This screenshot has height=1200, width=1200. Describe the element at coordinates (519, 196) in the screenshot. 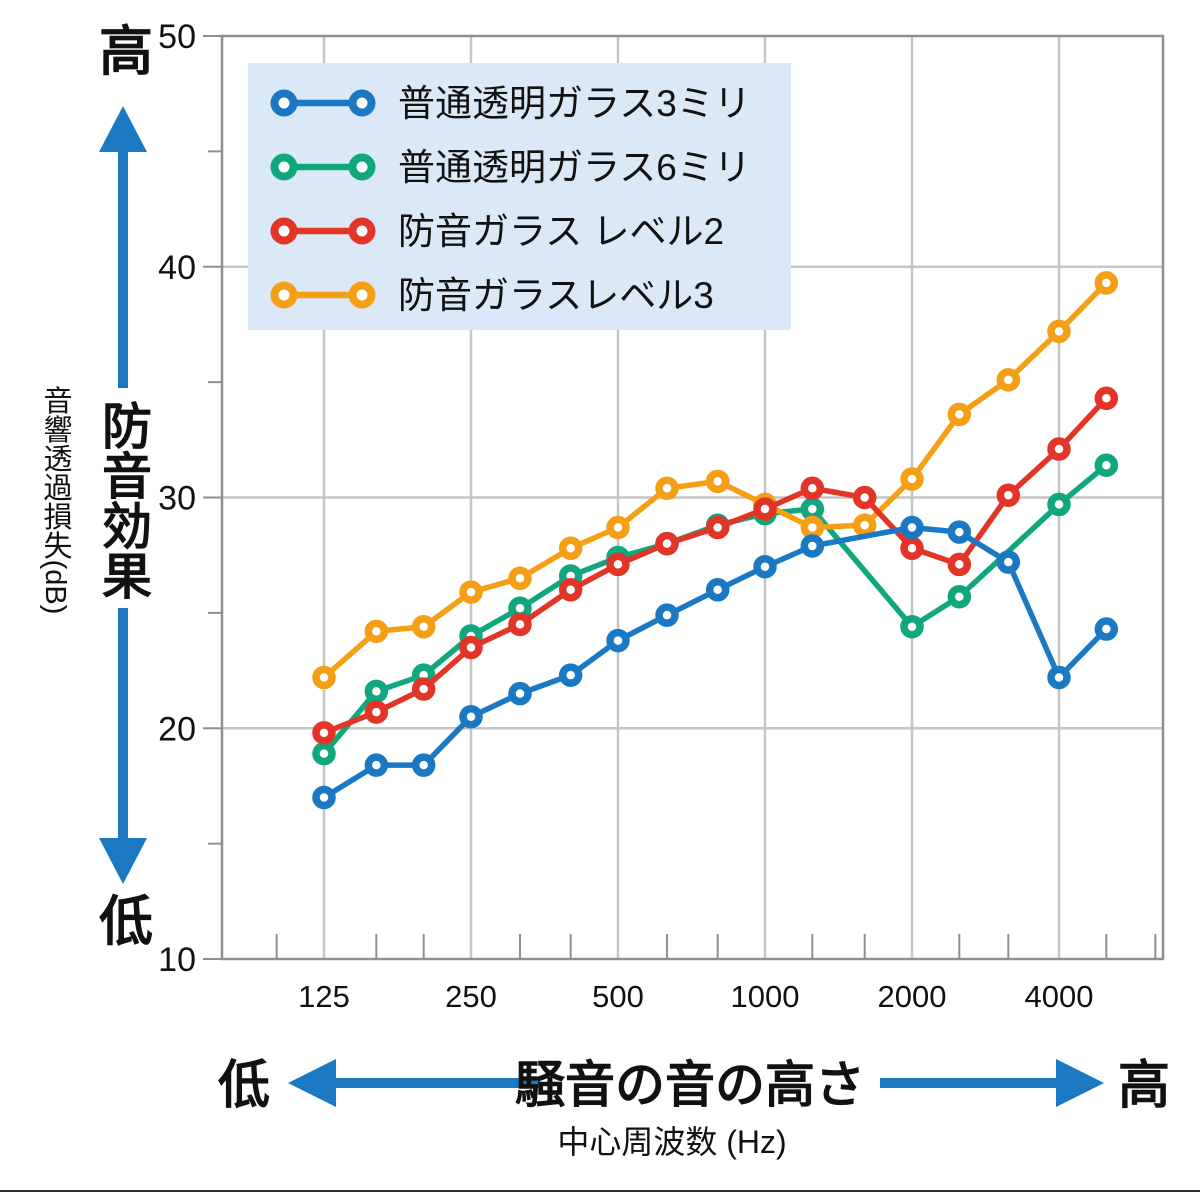

I see `legend-box` at that location.